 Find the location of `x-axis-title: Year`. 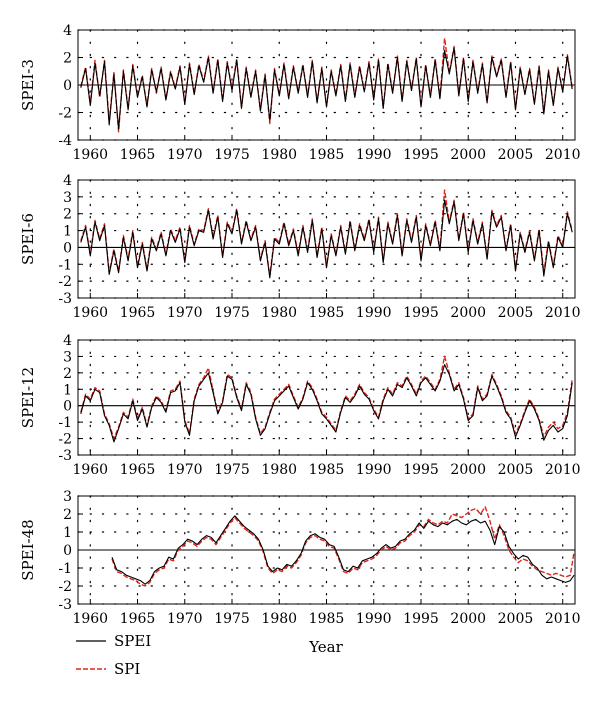

x-axis-title: Year is located at coordinates (325, 647).